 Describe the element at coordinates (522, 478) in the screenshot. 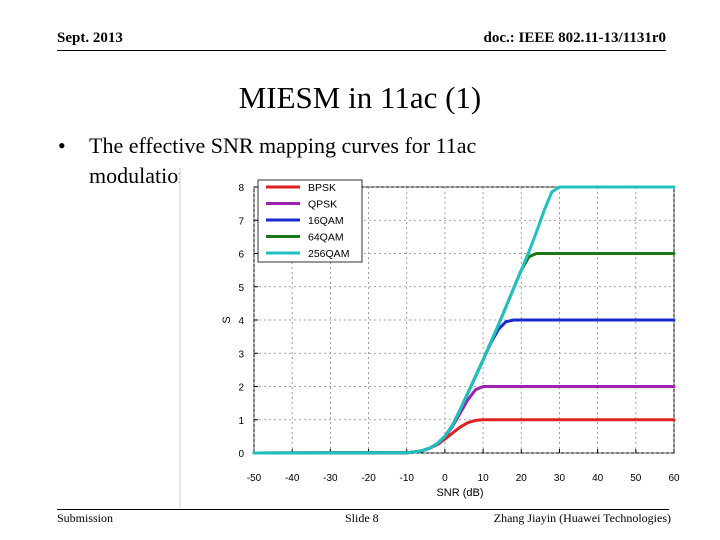

I see `x-tick-label: 20` at that location.